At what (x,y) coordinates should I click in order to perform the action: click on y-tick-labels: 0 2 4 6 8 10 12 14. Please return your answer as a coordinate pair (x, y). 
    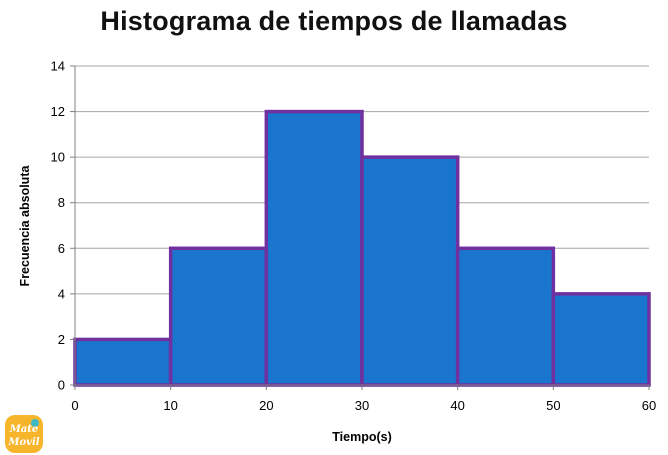
    Looking at the image, I should click on (58, 226).